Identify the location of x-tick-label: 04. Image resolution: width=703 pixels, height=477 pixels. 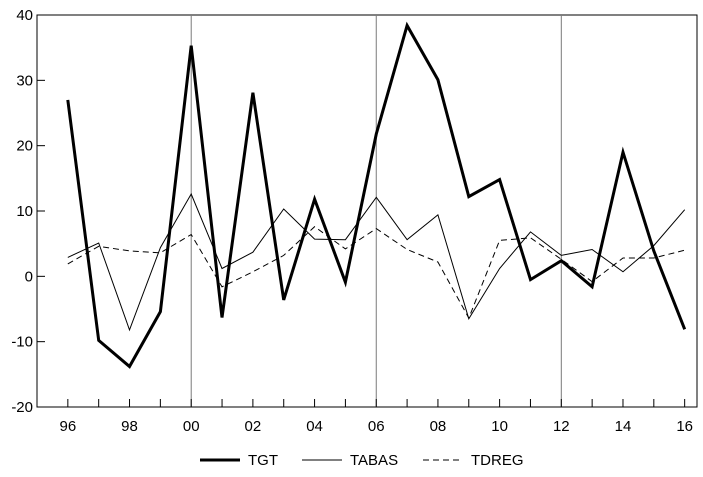
(314, 426).